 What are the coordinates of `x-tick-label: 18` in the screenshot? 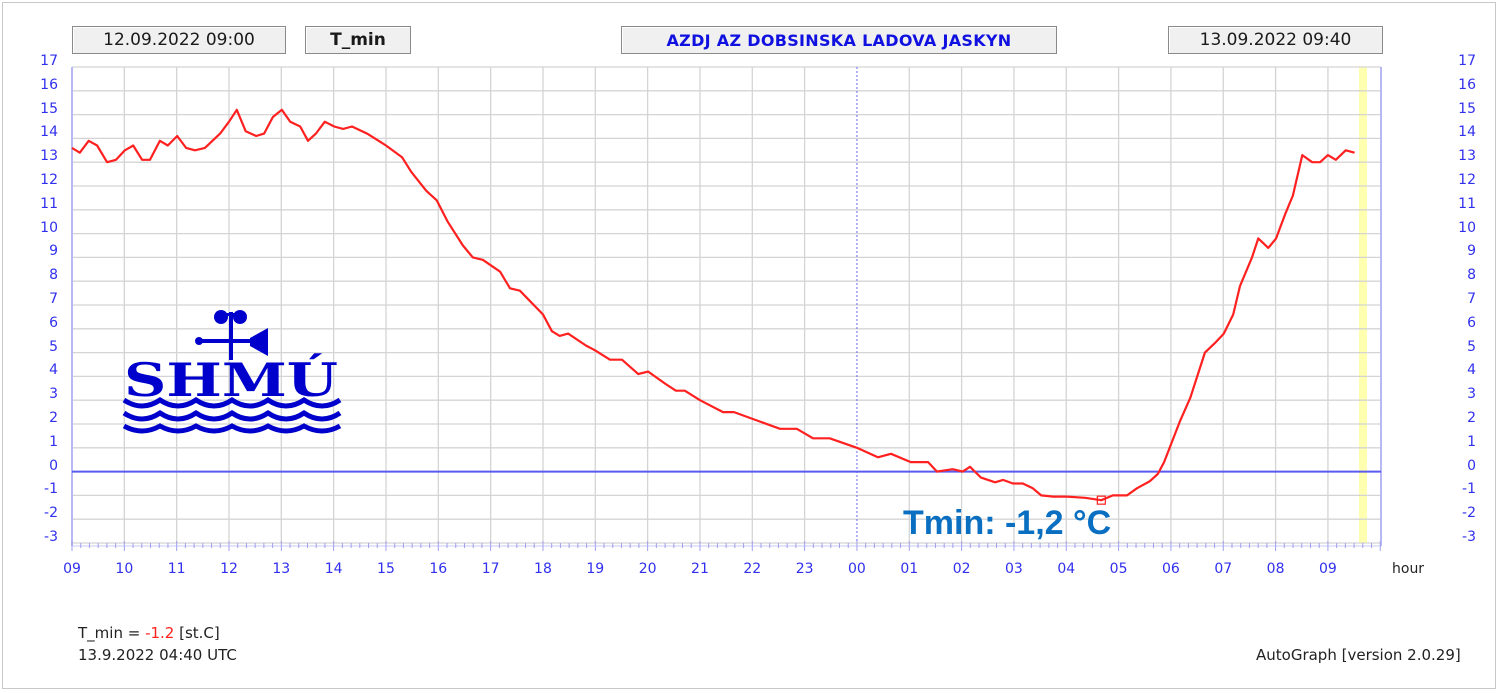 It's located at (543, 569).